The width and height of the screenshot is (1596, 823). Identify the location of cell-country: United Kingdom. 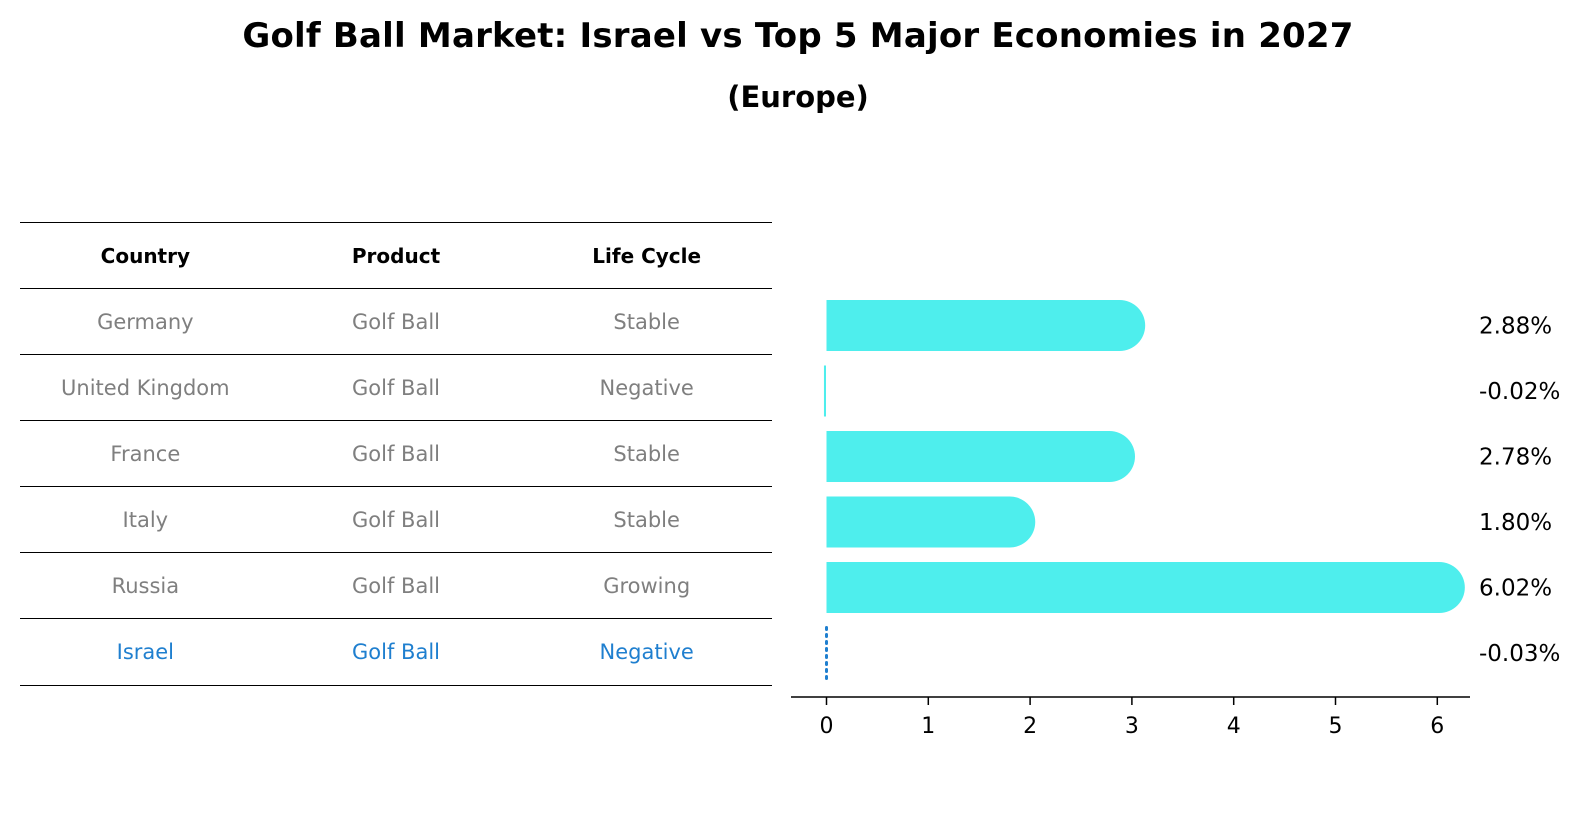
(145, 387).